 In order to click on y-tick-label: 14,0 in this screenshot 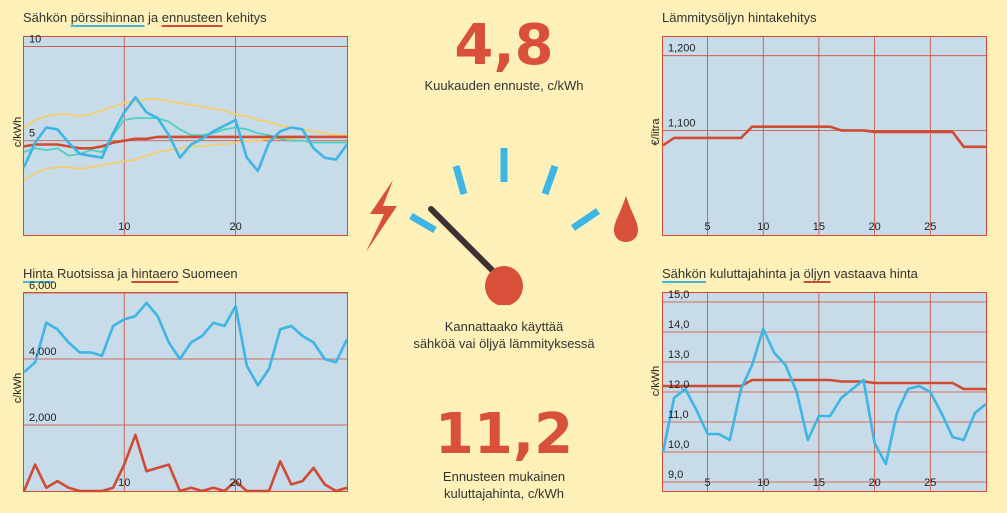, I will do `click(678, 325)`.